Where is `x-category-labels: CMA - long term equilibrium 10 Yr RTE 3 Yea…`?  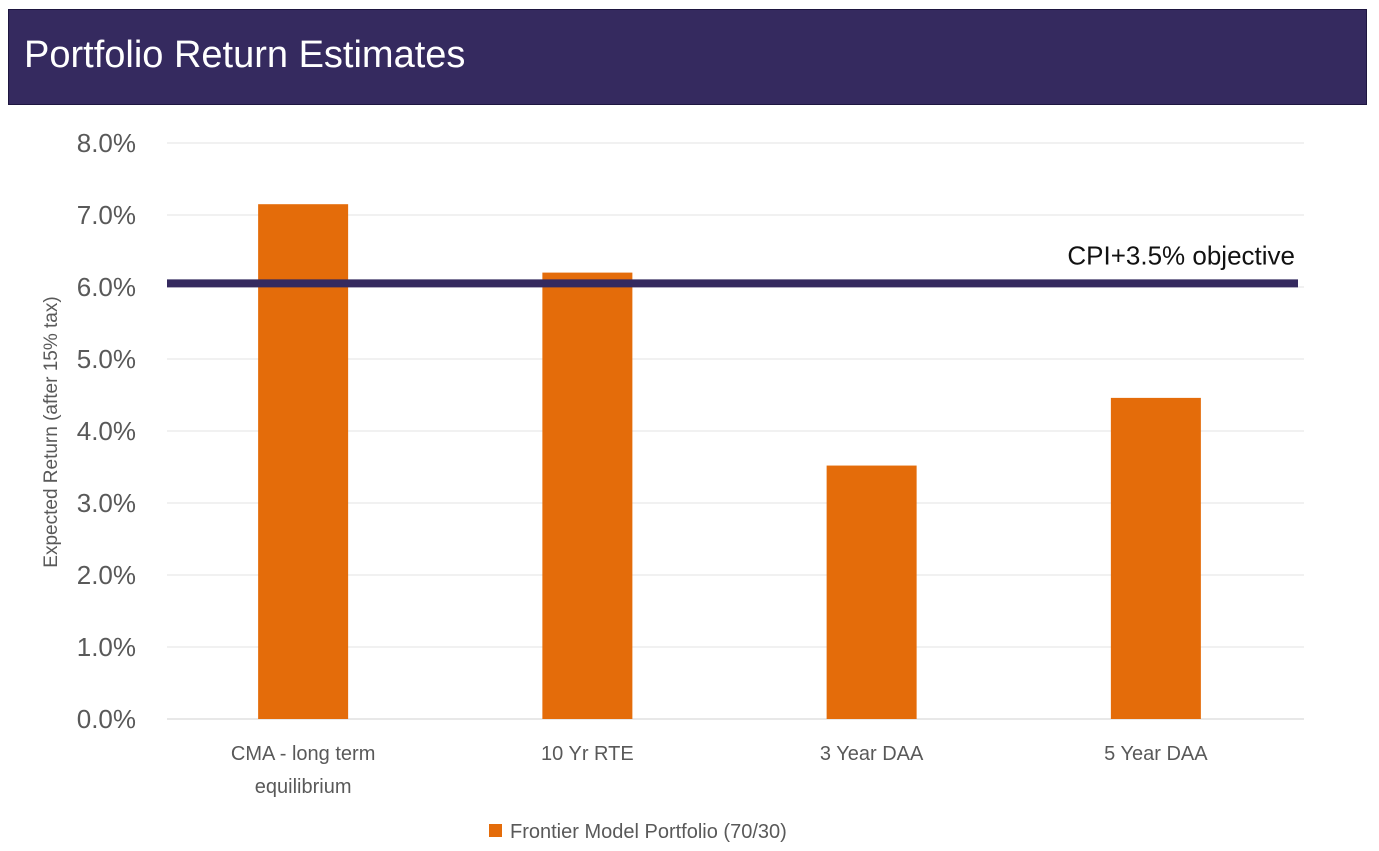
x-category-labels: CMA - long term equilibrium 10 Yr RTE 3 Yea… is located at coordinates (719, 770).